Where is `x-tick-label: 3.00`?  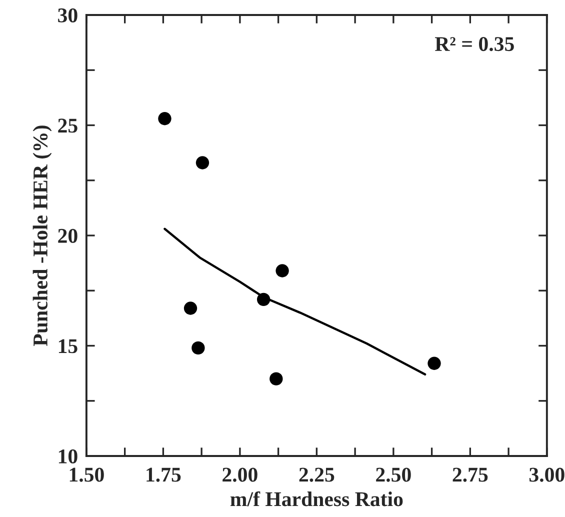 x-tick-label: 3.00 is located at coordinates (546, 475).